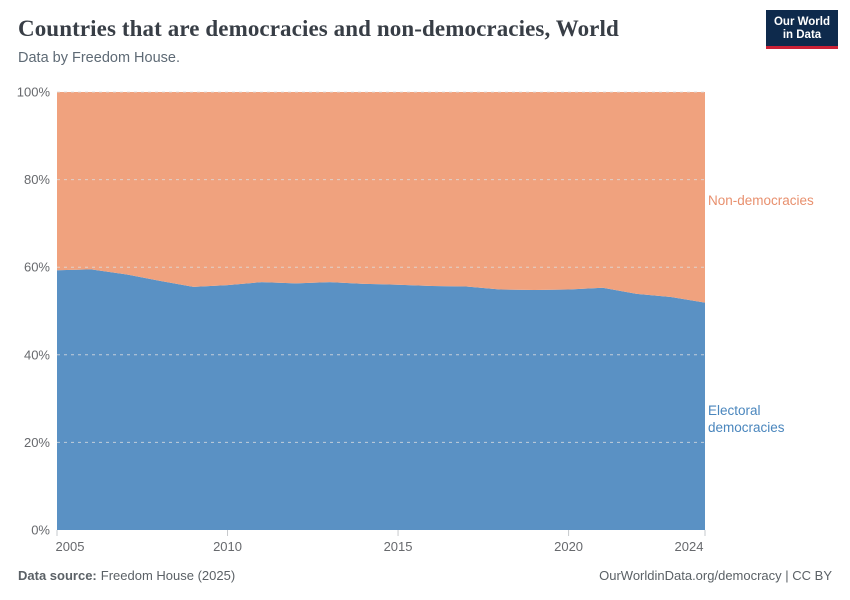  What do you see at coordinates (37, 267) in the screenshot?
I see `y-axis-tick-label: 60%` at bounding box center [37, 267].